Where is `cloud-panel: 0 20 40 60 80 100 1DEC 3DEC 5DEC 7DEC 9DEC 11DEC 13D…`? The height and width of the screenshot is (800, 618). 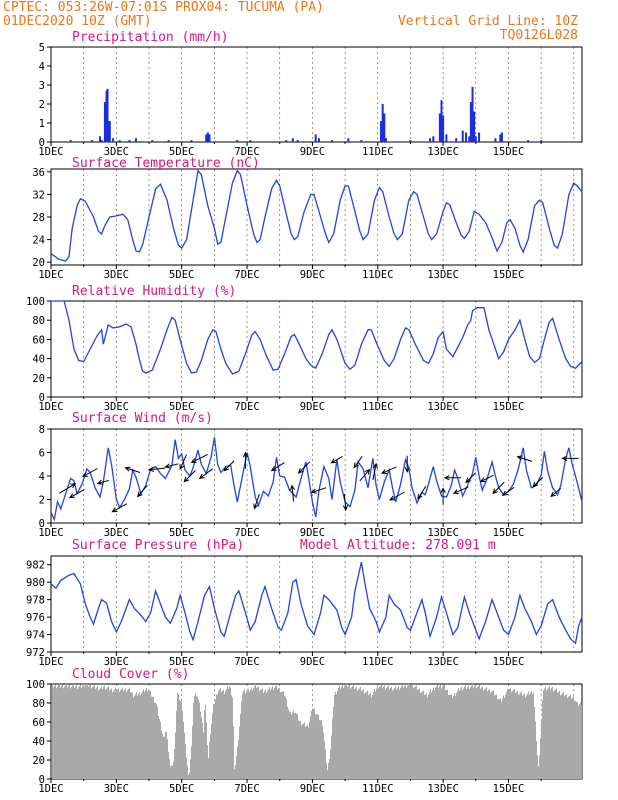 cloud-panel: 0 20 40 60 80 100 1DEC 3DEC 5DEC 7DEC 9DEC 11DEC 13D… is located at coordinates (304, 731).